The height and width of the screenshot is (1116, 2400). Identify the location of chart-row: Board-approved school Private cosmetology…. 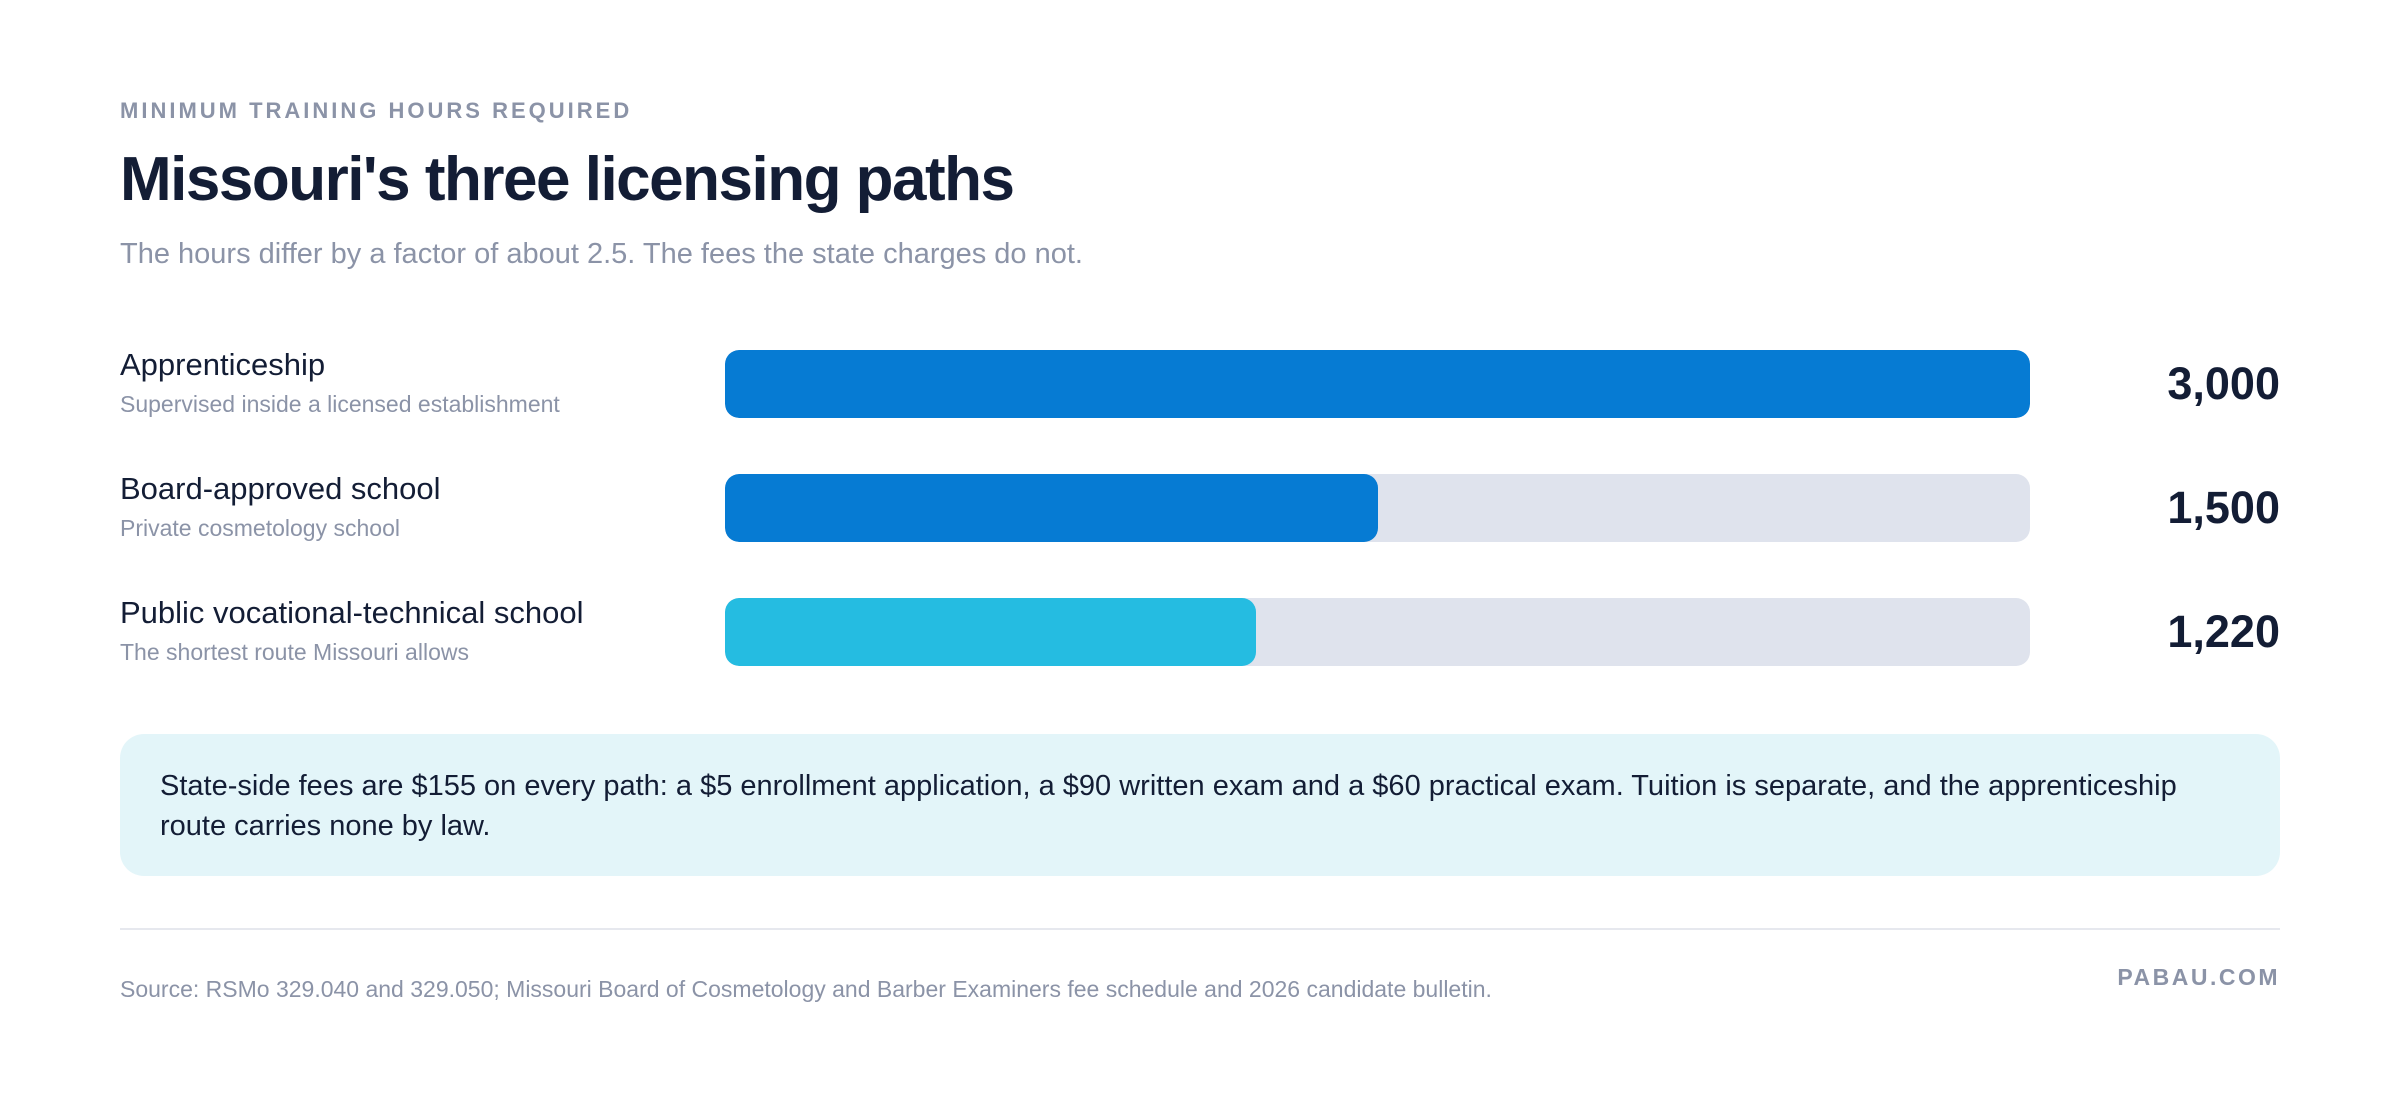
(1200, 506).